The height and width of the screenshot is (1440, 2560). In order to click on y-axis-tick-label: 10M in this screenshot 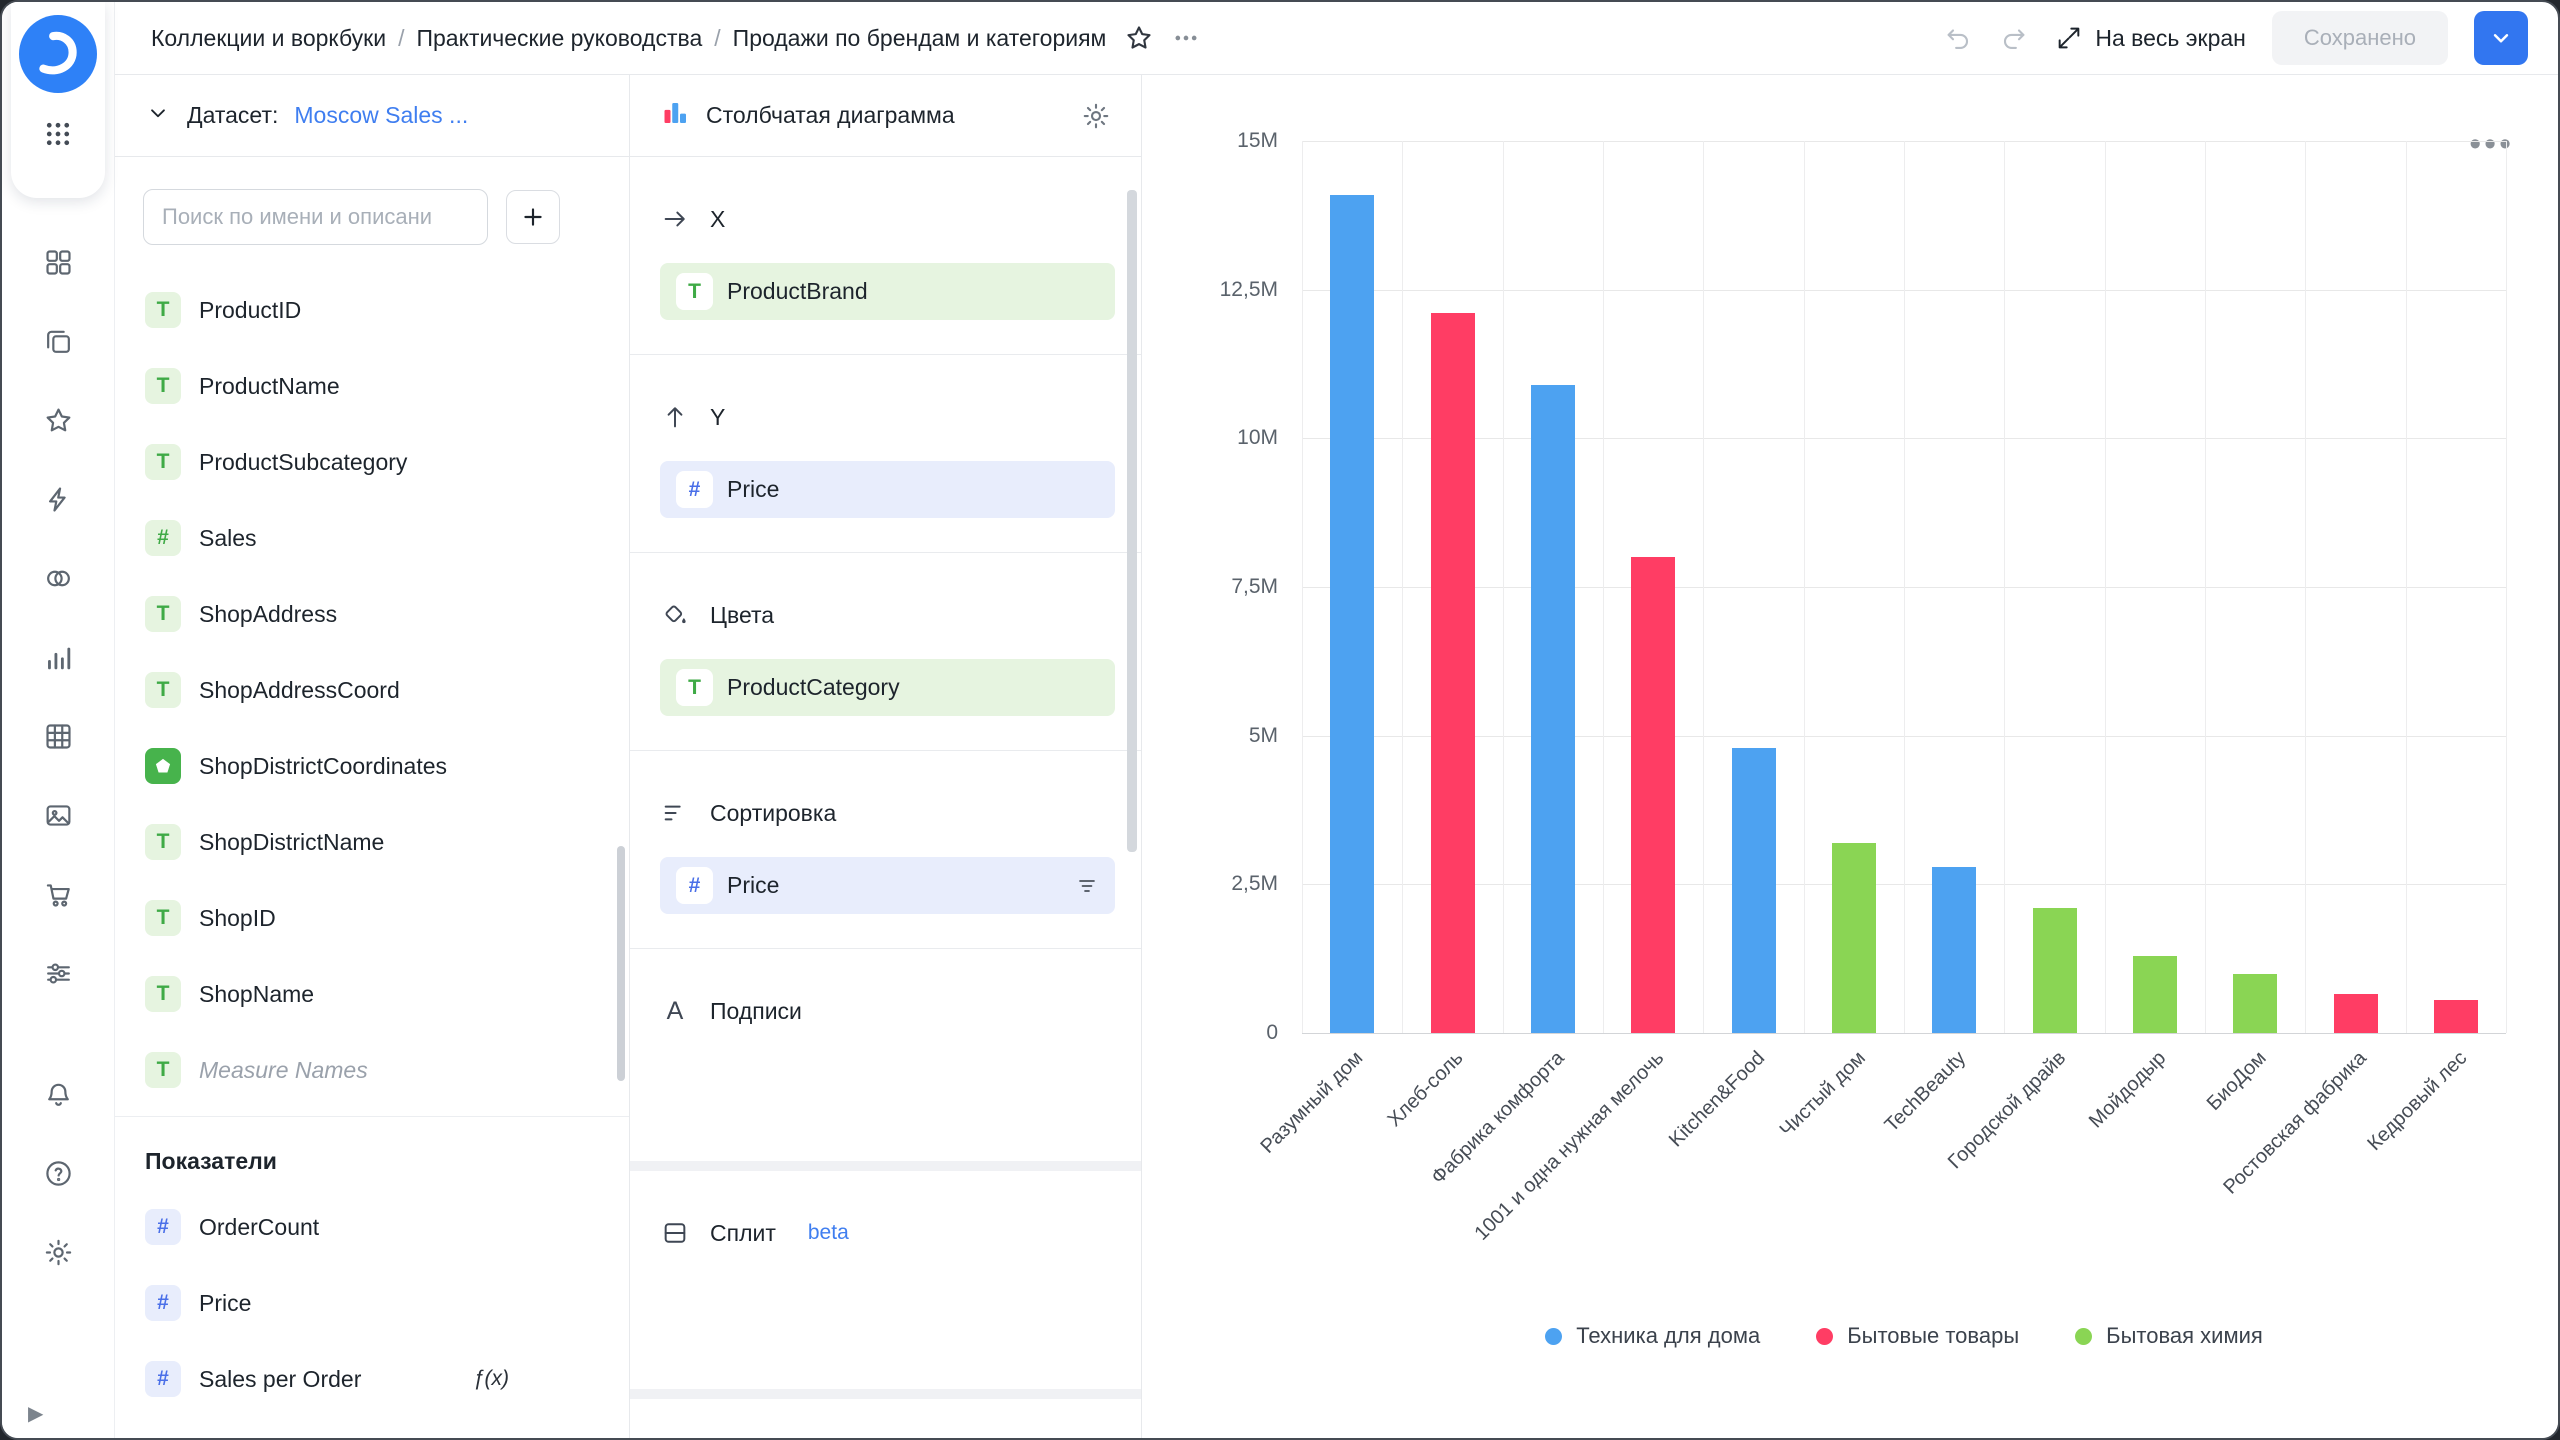, I will do `click(1257, 438)`.